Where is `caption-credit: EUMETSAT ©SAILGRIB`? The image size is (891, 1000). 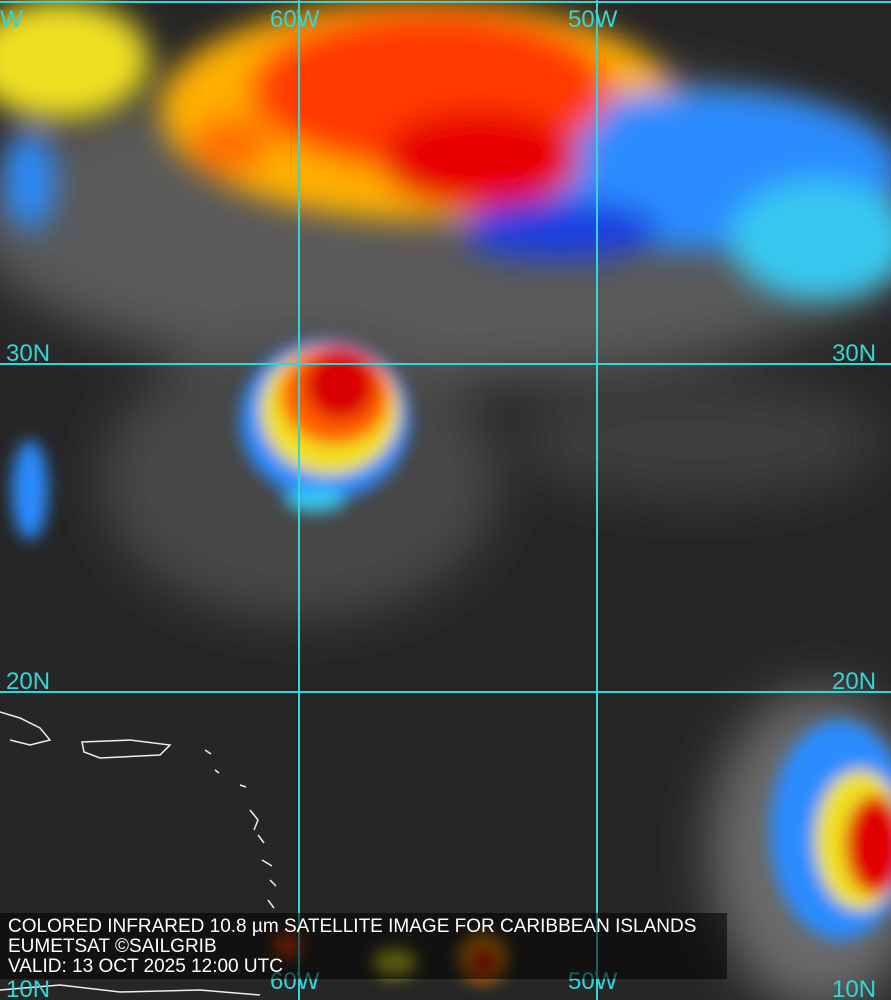 caption-credit: EUMETSAT ©SAILGRIB is located at coordinates (112, 946).